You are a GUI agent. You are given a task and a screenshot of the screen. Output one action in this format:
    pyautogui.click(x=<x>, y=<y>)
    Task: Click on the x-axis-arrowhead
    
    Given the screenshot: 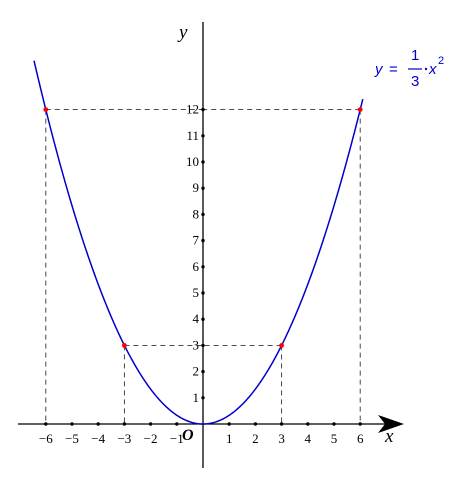 What is the action you would take?
    pyautogui.click(x=391, y=424)
    